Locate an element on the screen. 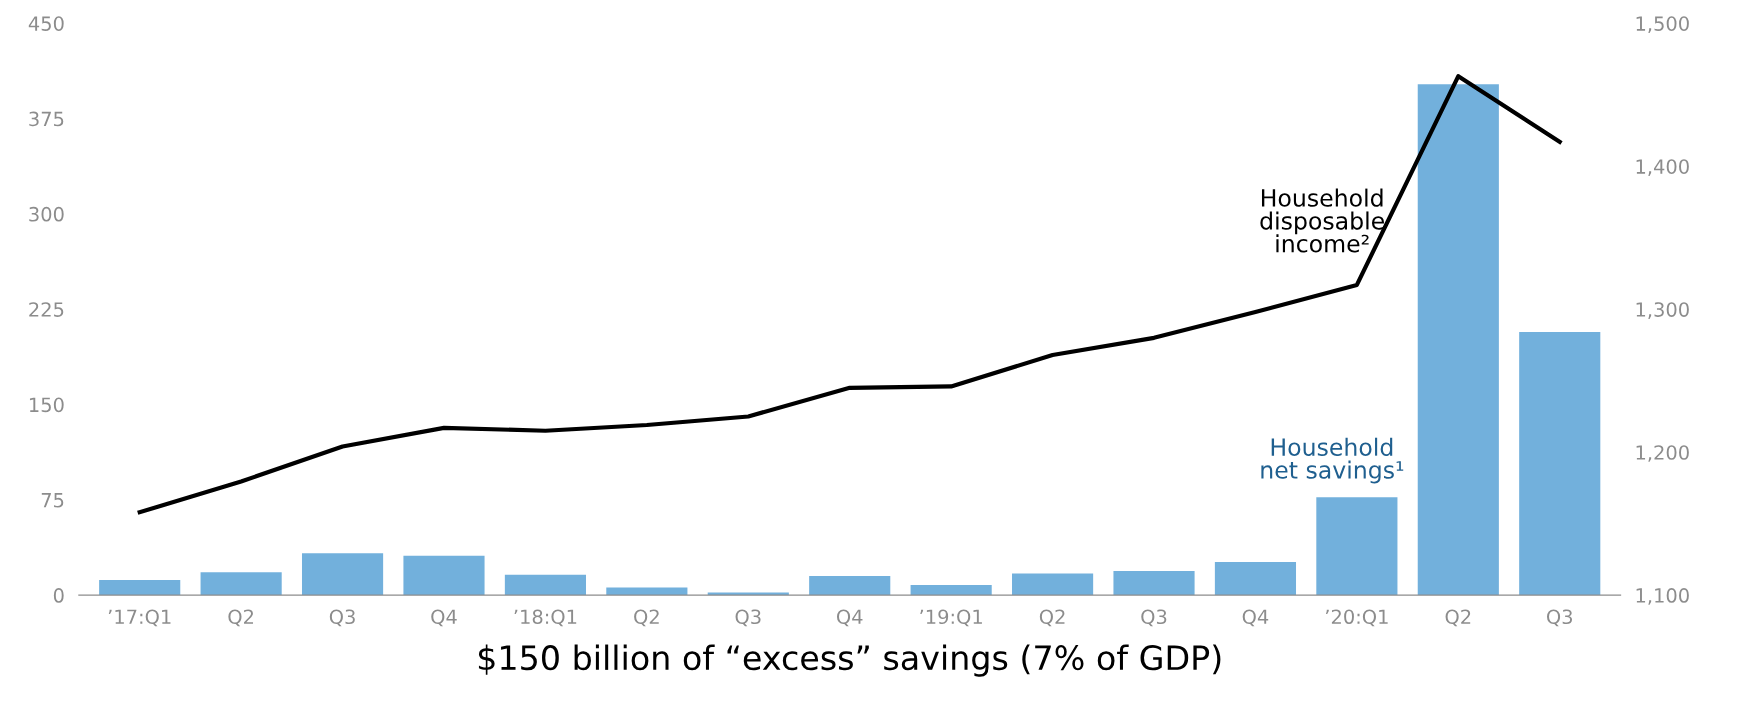 The width and height of the screenshot is (1752, 706). x-tick-label: ’18:Q1 is located at coordinates (545, 618).